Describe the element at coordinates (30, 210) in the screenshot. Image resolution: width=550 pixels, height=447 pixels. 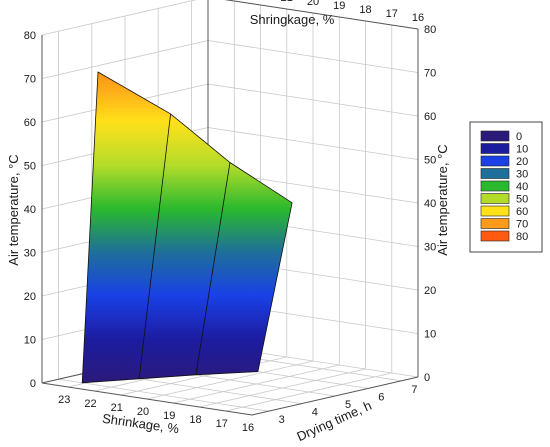
I see `left-temp-tick: 40` at that location.